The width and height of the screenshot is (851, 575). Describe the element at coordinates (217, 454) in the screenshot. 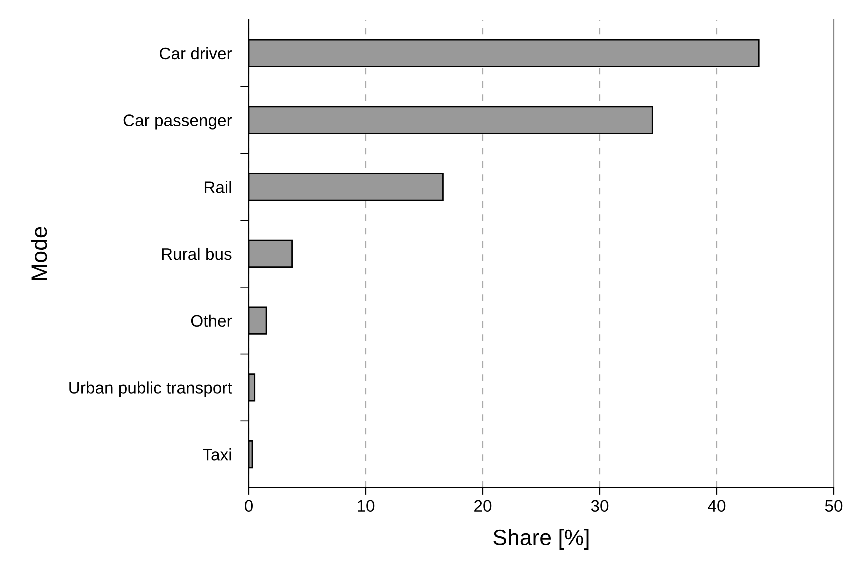

I see `y-tick-label: Taxi` at that location.